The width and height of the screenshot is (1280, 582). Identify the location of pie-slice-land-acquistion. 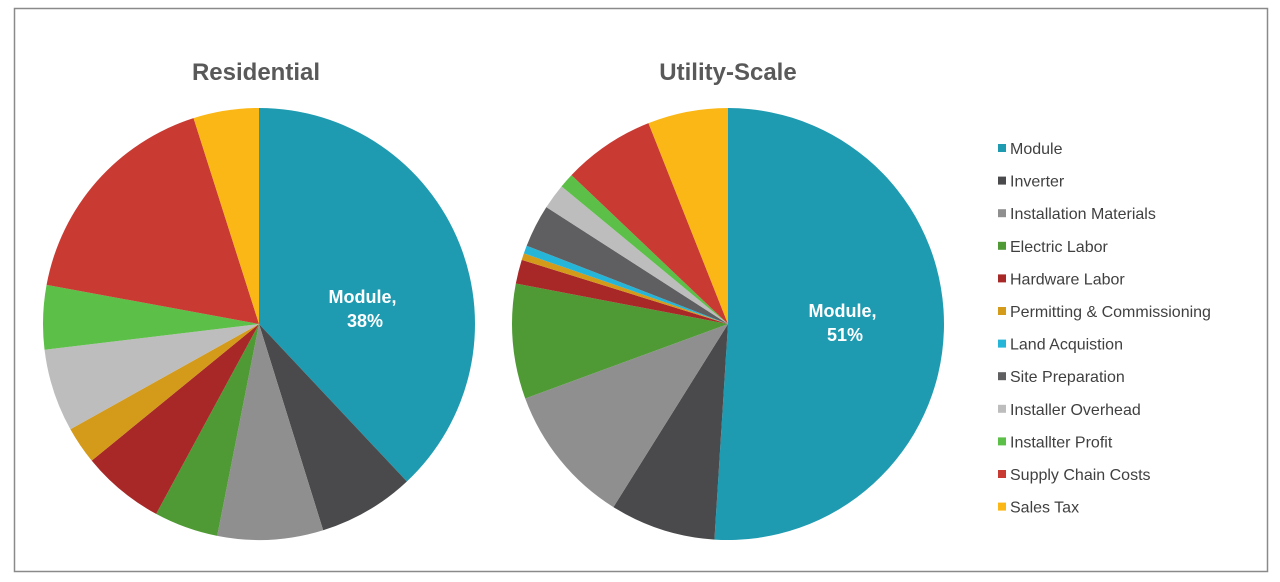
(625, 284).